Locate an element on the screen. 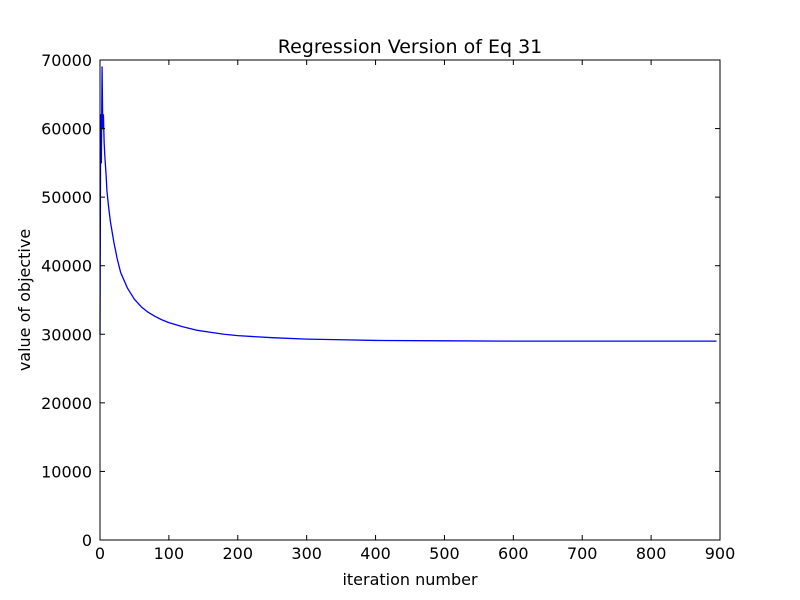 Image resolution: width=800 pixels, height=600 pixels. y-tick-label: 30000 is located at coordinates (66, 334).